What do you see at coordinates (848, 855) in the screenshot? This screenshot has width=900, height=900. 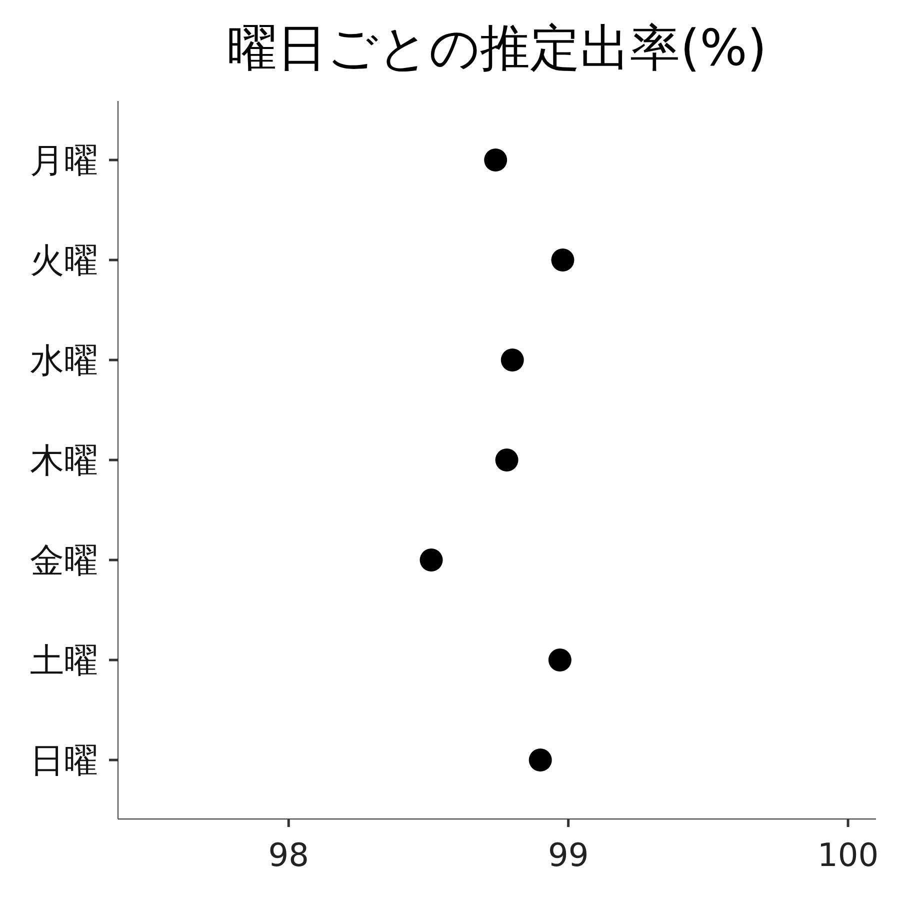 I see `x-tick-label: 100` at bounding box center [848, 855].